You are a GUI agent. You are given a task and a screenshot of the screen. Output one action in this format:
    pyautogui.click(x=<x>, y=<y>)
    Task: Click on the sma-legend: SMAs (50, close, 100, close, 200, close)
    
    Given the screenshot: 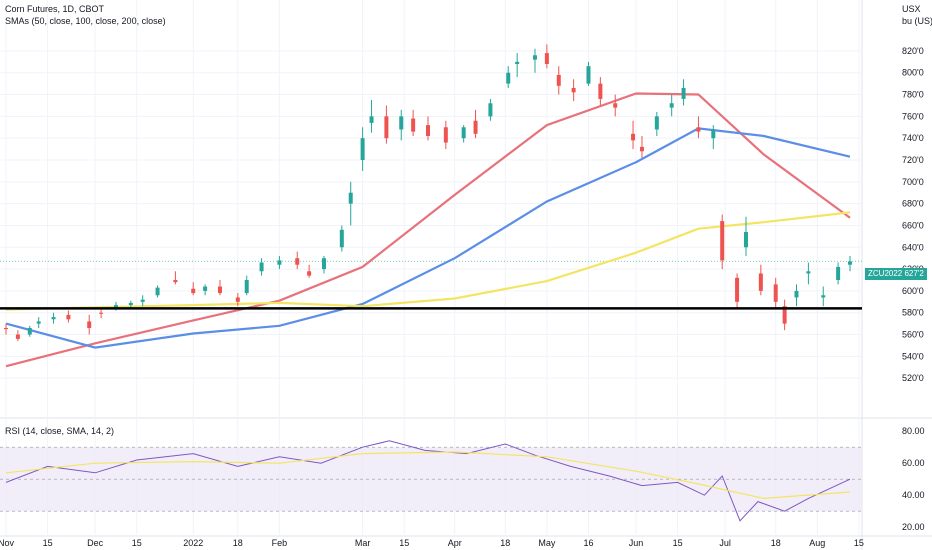 What is the action you would take?
    pyautogui.click(x=85, y=21)
    